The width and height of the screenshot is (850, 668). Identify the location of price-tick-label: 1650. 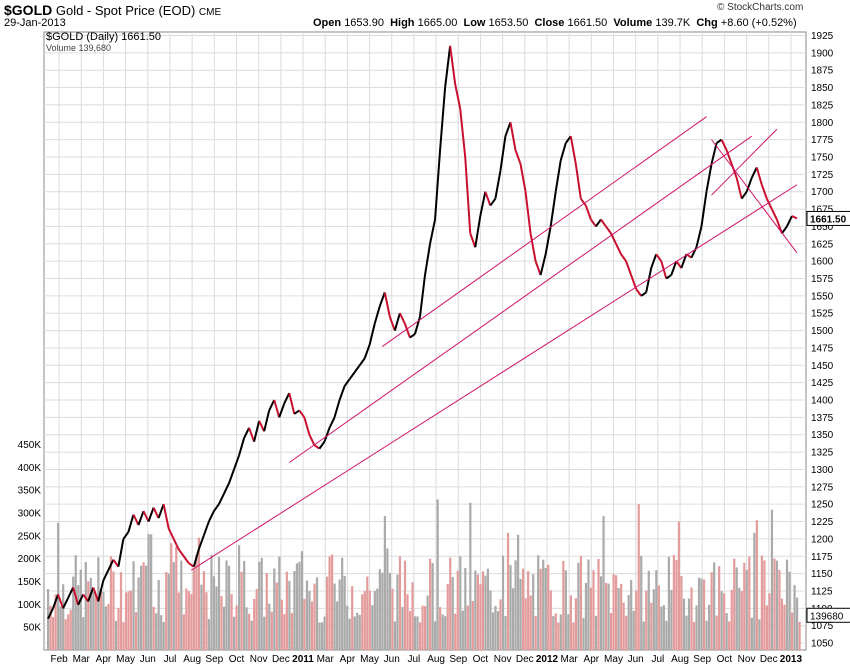
(822, 227).